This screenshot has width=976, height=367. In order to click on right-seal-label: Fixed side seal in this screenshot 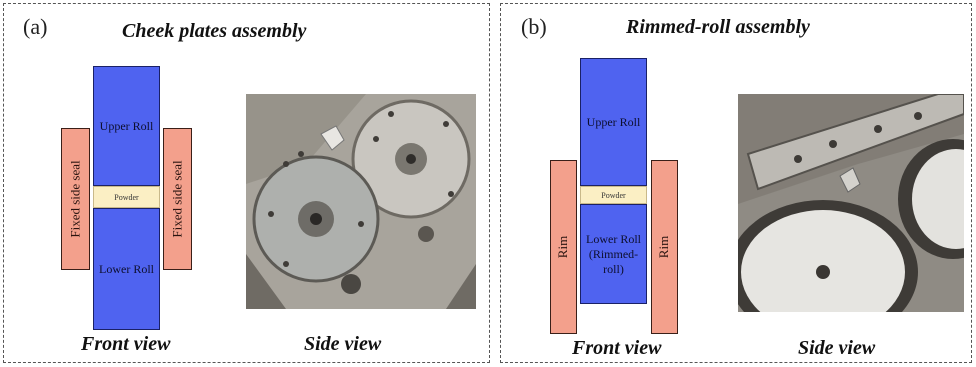, I will do `click(177, 199)`.